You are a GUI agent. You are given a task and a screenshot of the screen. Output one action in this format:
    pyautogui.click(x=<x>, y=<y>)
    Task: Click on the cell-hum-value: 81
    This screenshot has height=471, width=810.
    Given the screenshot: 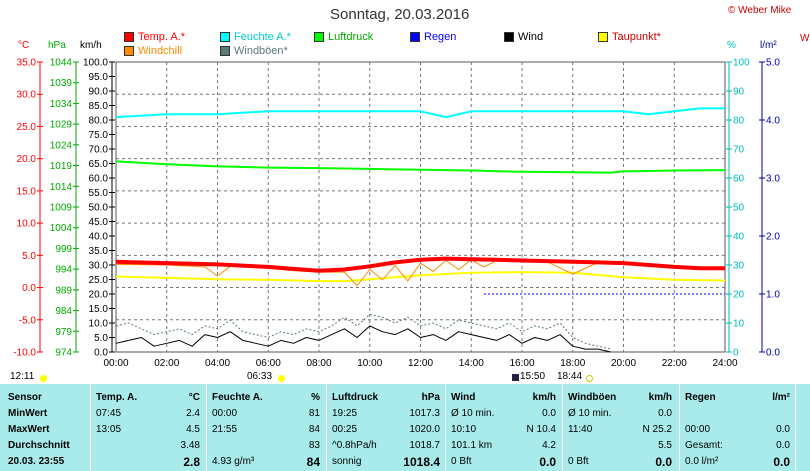 What is the action you would take?
    pyautogui.click(x=314, y=413)
    